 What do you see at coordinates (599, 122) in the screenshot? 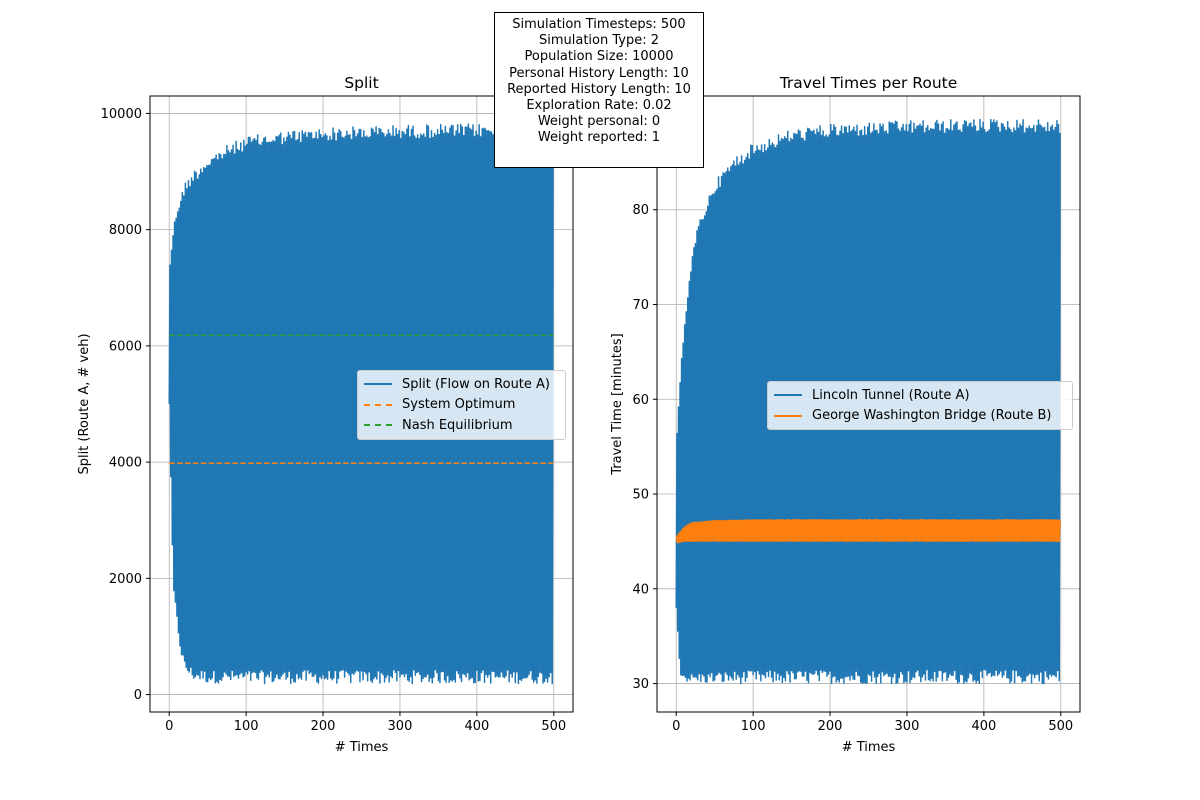
I see `info-line-weight-personal: Weight personal: 0` at bounding box center [599, 122].